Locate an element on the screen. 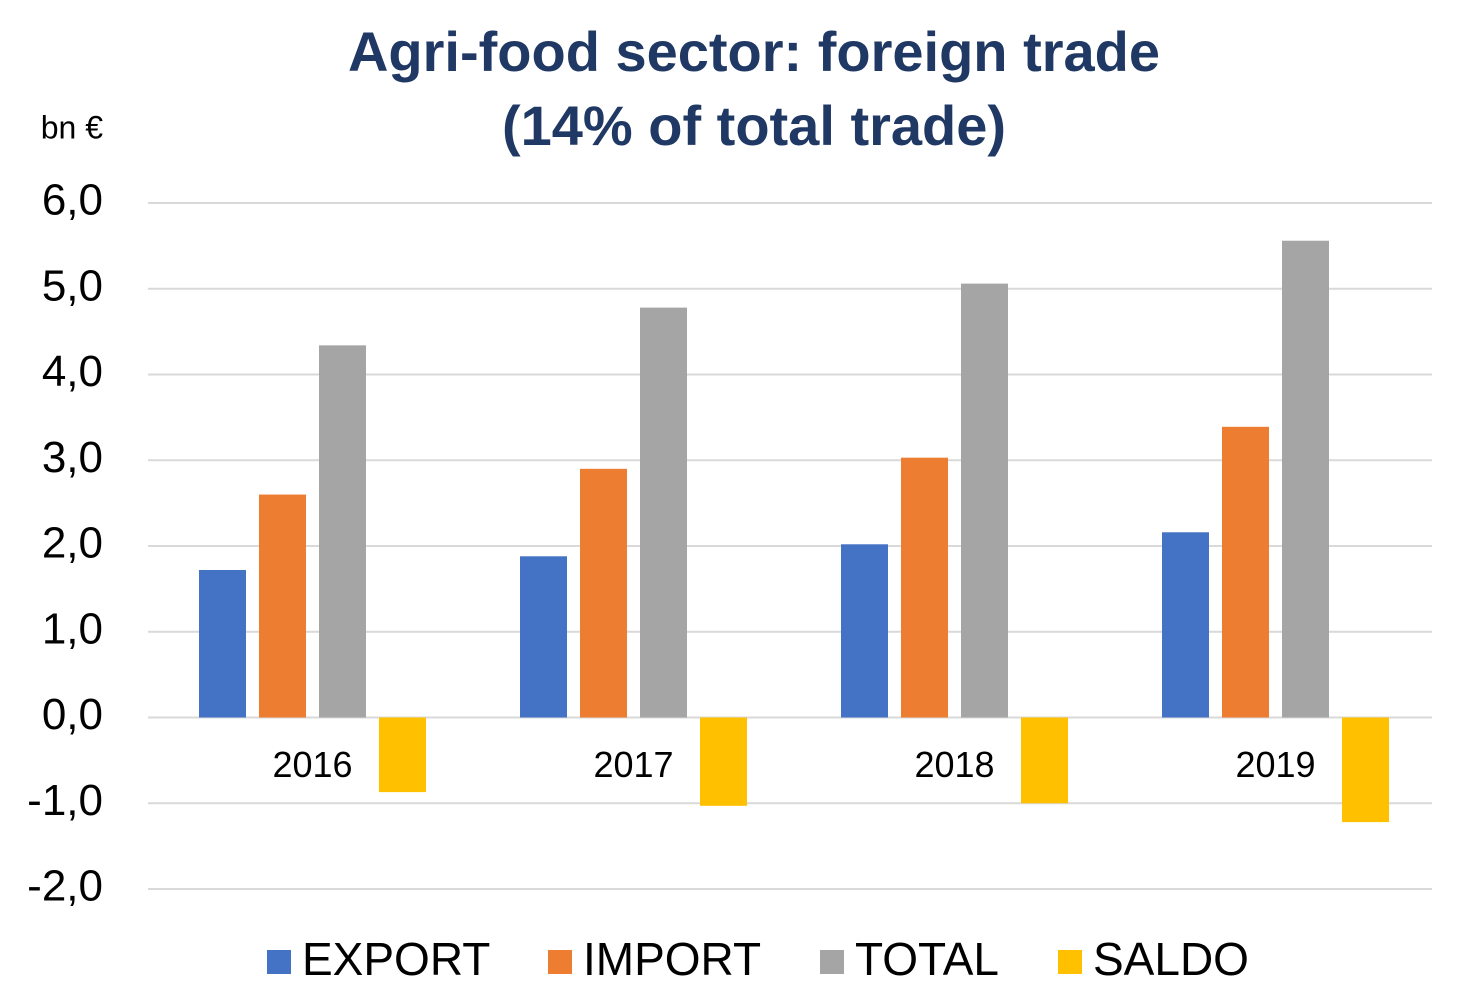 The height and width of the screenshot is (984, 1461). x-tick-label: 2017 is located at coordinates (633, 764).